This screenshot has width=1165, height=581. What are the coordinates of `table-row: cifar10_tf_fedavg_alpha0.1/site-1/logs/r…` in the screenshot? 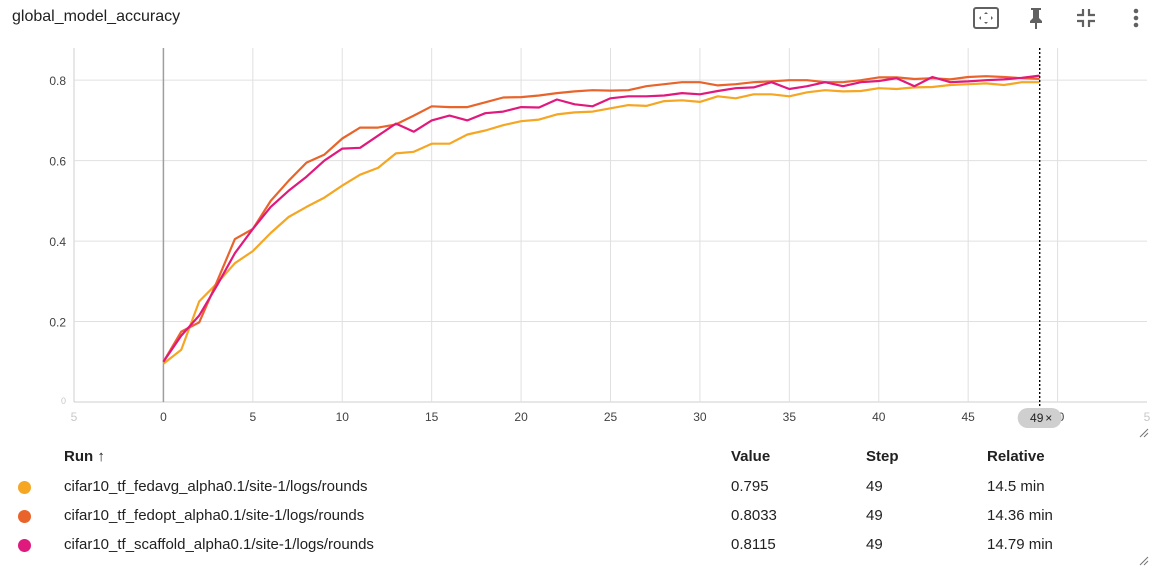 It's located at (582, 486).